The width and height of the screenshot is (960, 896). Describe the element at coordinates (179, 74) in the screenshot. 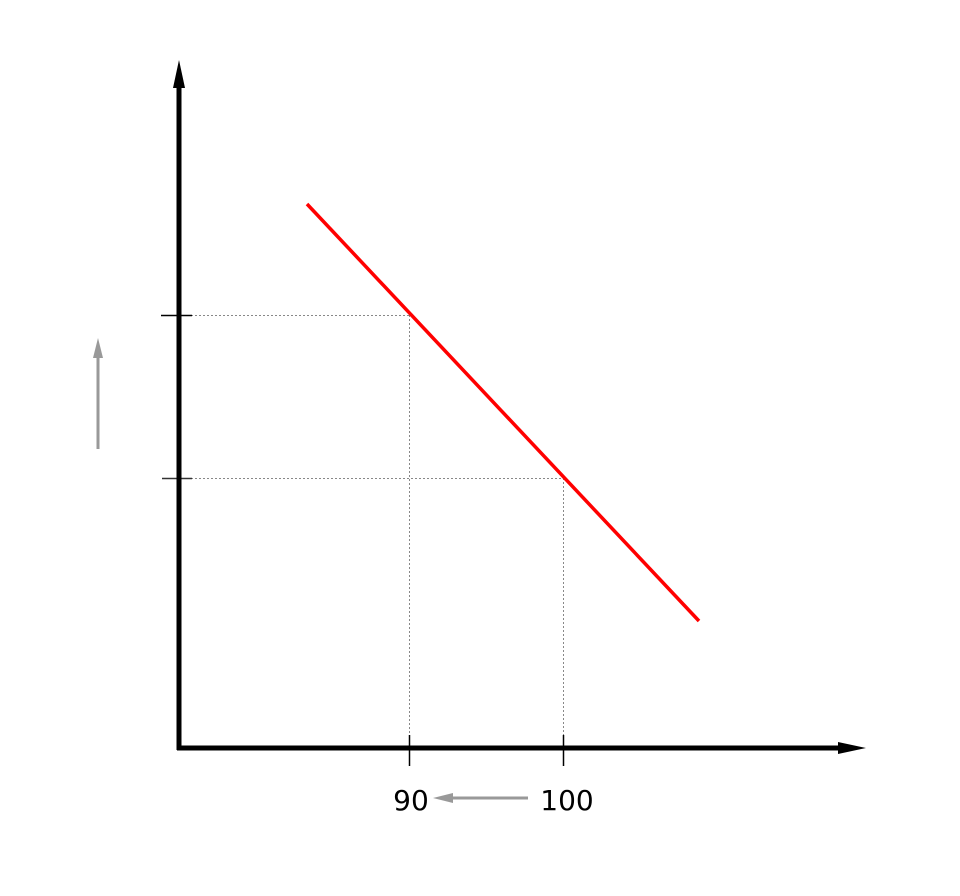

I see `y-axis-arrow-icon` at that location.